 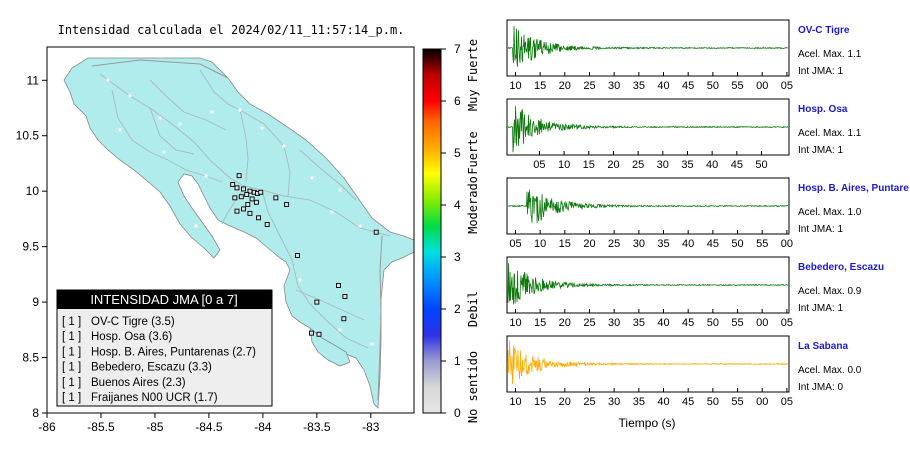 What do you see at coordinates (101, 427) in the screenshot?
I see `map-x-tick-label: -85.5` at bounding box center [101, 427].